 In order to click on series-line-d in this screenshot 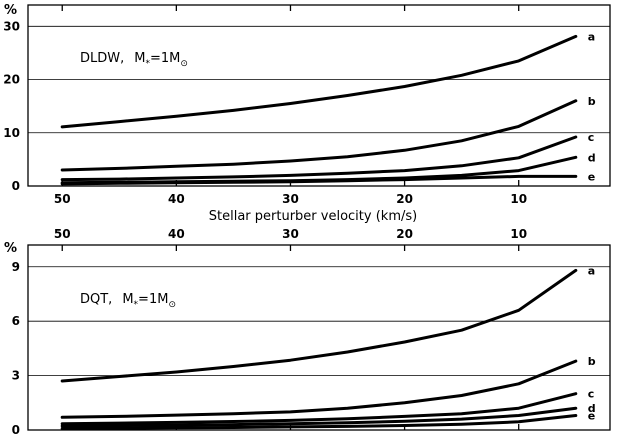, I will do `click(319, 417)`.